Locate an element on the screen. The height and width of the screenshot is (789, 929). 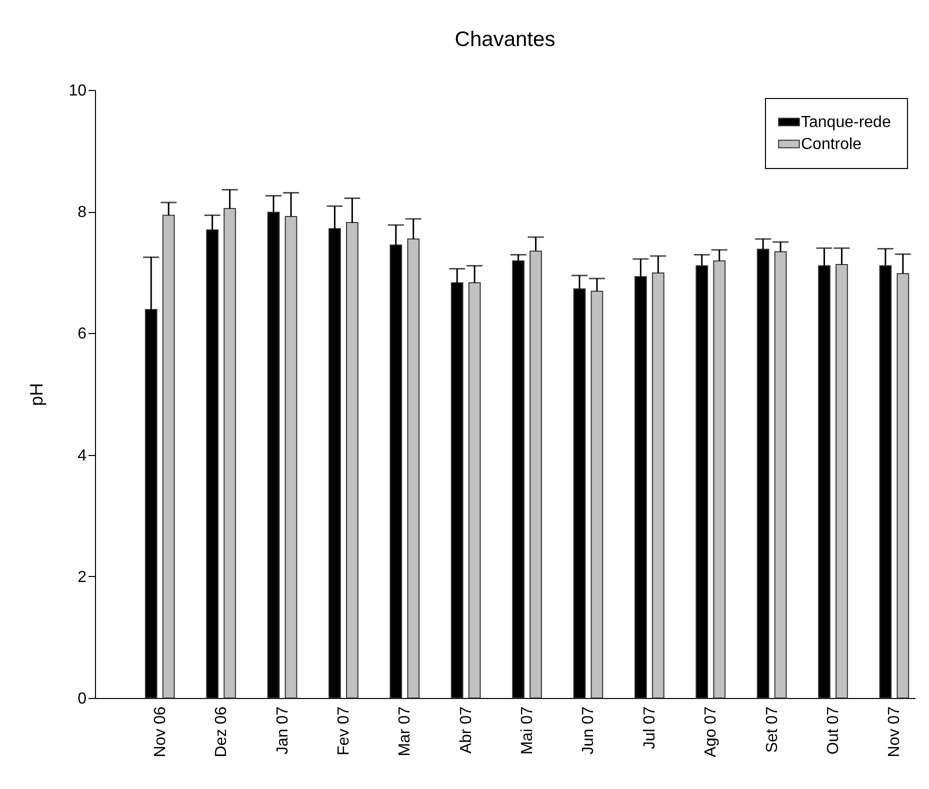
x-tick-label: Ago 07 is located at coordinates (711, 732).